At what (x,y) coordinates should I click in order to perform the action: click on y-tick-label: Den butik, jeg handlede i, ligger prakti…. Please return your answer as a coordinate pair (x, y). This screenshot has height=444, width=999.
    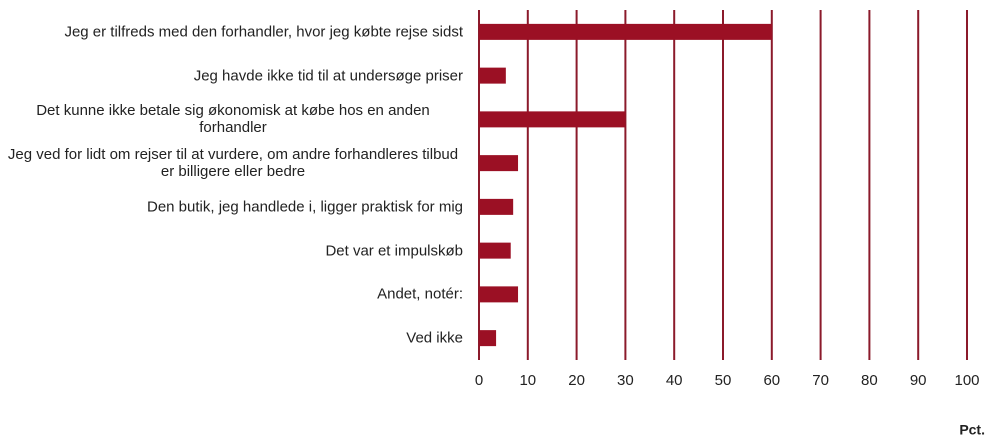
    Looking at the image, I should click on (305, 207).